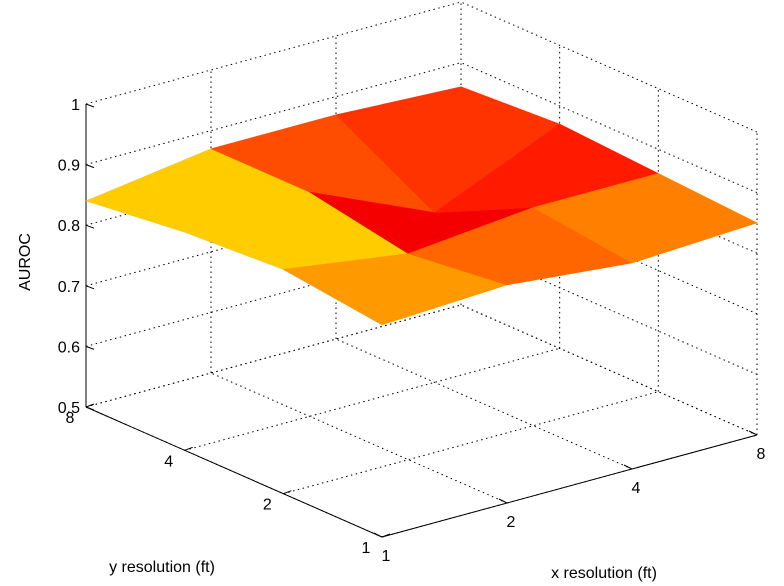 The image size is (784, 586). I want to click on x-tick-label: 4, so click(636, 488).